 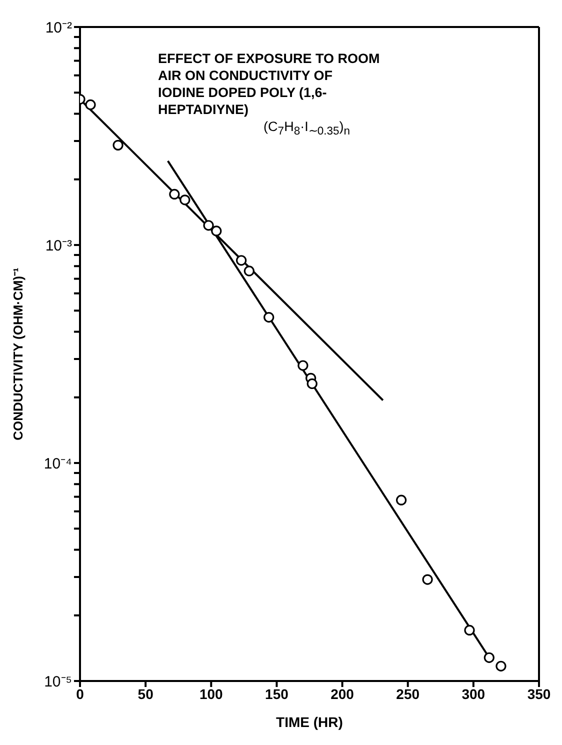 I want to click on x-tick-label: 100, so click(x=211, y=694).